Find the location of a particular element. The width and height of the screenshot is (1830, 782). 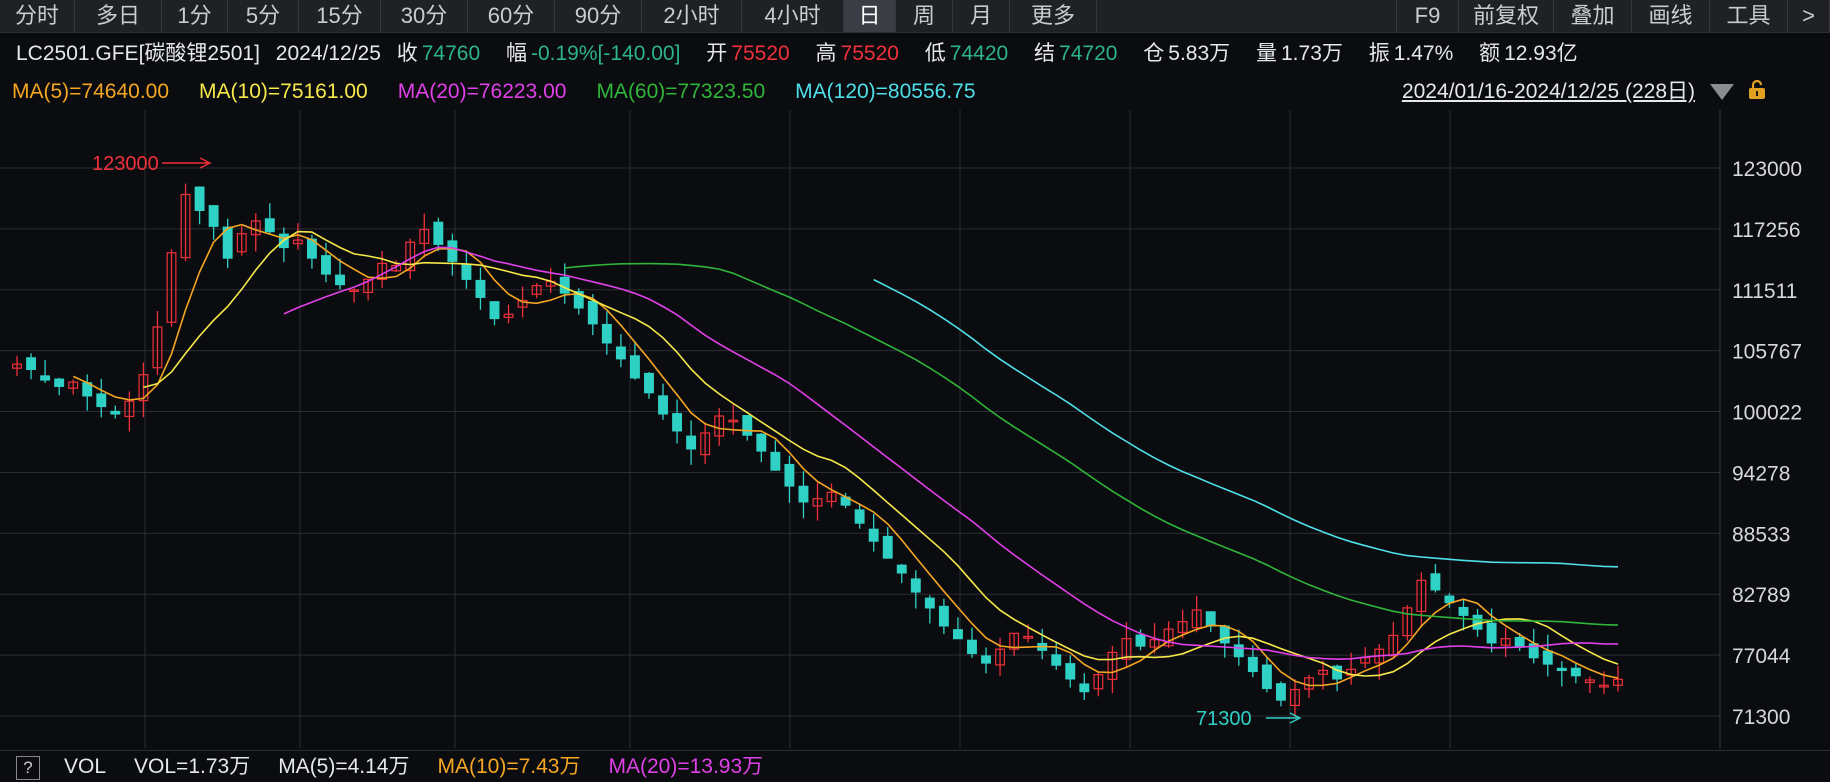

period-button: 15分 is located at coordinates (340, 16).